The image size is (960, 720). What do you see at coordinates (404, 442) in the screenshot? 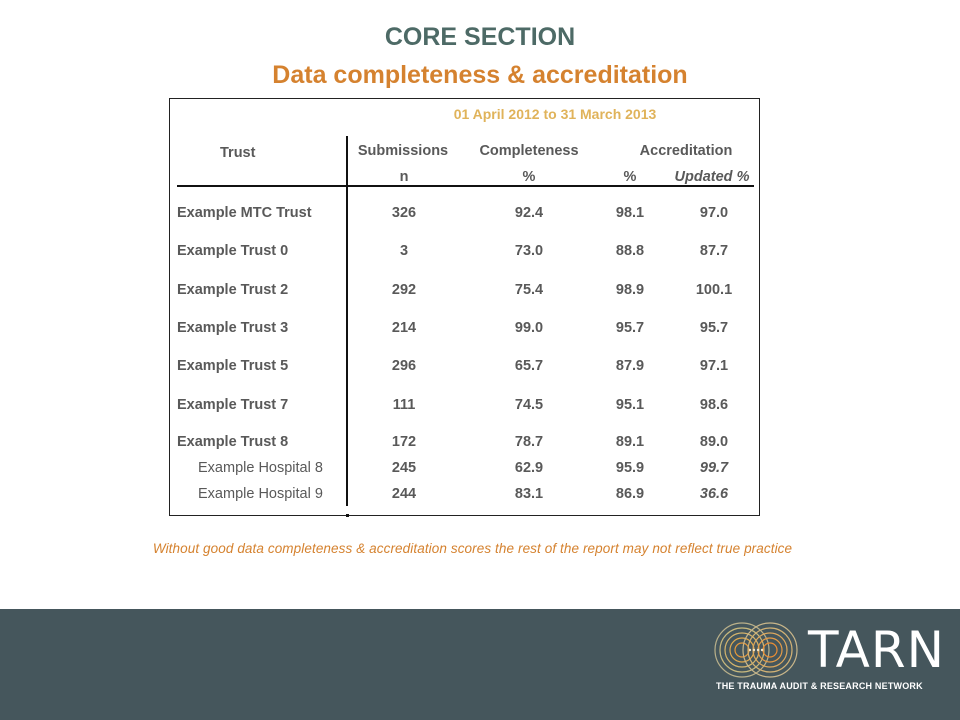
I see `row-6-n: 172` at bounding box center [404, 442].